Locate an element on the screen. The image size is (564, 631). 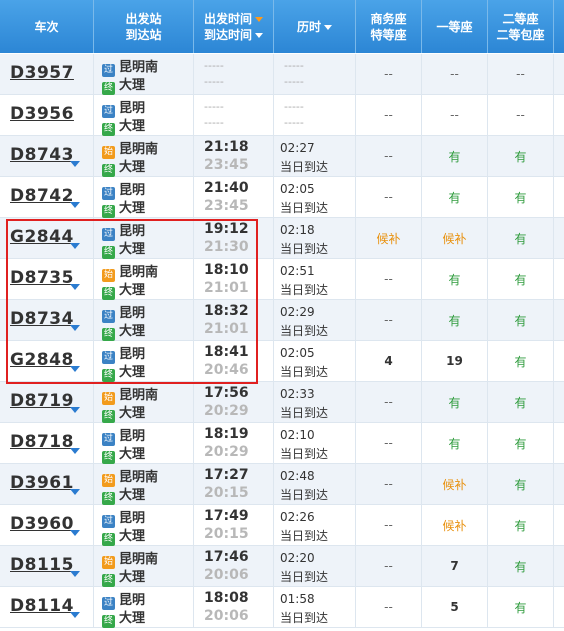
col-times: 出发时间 到达时间 is located at coordinates (234, 26).